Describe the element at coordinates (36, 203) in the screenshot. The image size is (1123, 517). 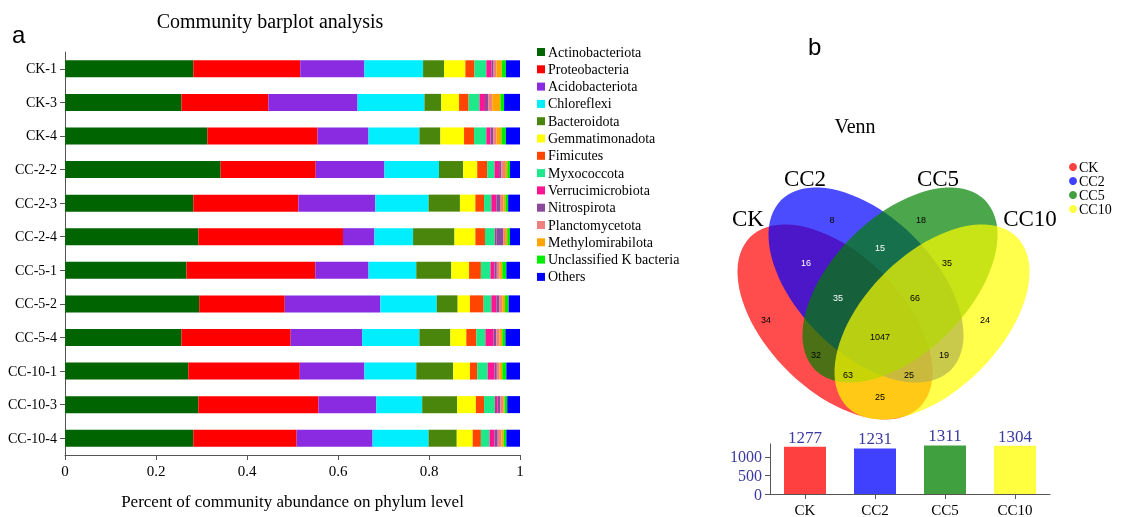
I see `y-tick-label: CC-2-3` at that location.